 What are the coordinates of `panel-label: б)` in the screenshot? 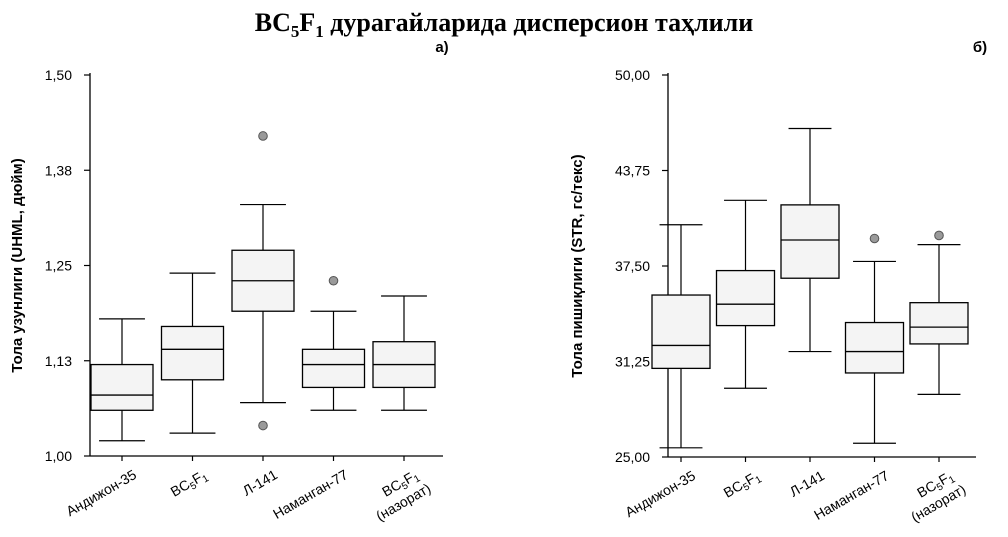 It's located at (980, 47).